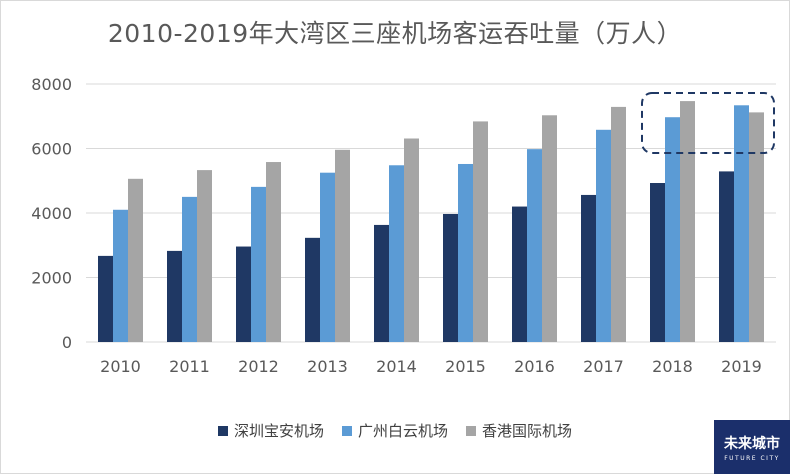 The height and width of the screenshot is (474, 790). I want to click on highlight-box, so click(708, 123).